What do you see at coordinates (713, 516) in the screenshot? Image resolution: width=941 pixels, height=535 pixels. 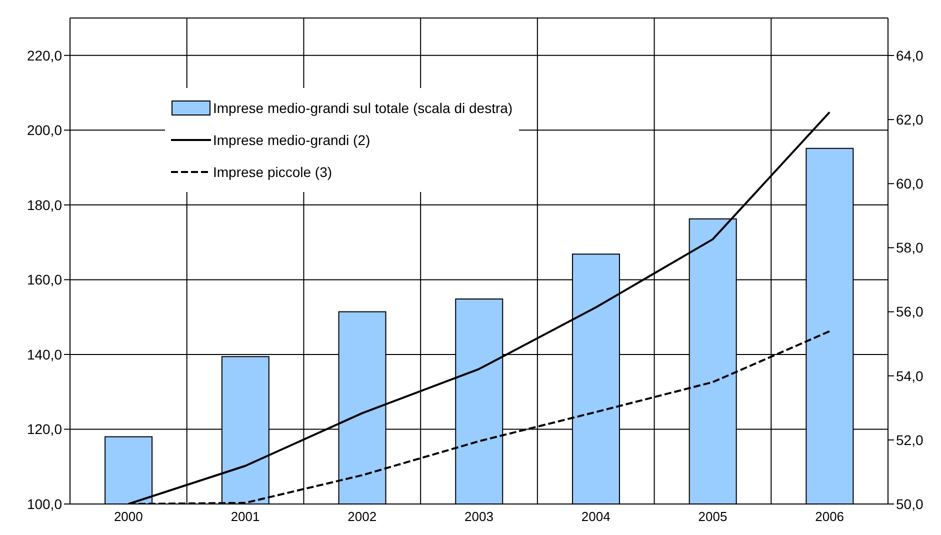 I see `x-tick-label: 2005` at bounding box center [713, 516].